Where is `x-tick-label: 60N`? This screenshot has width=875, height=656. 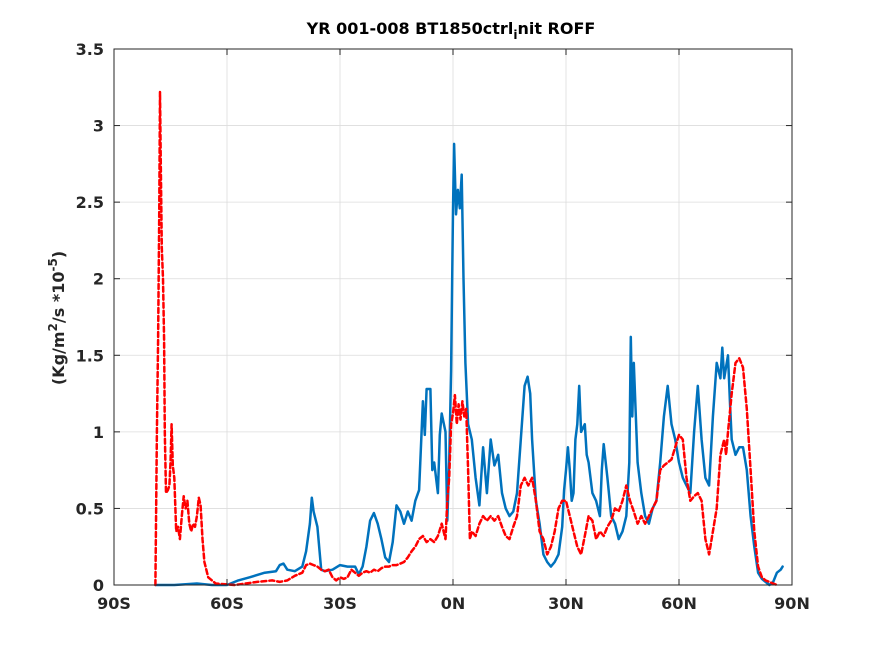
x-tick-label: 60N is located at coordinates (679, 603).